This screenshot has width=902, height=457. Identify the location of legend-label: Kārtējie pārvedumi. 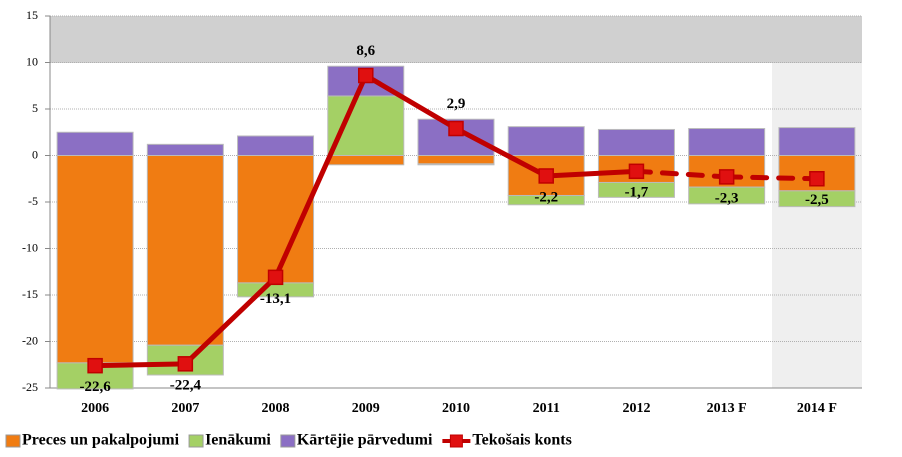
(365, 440).